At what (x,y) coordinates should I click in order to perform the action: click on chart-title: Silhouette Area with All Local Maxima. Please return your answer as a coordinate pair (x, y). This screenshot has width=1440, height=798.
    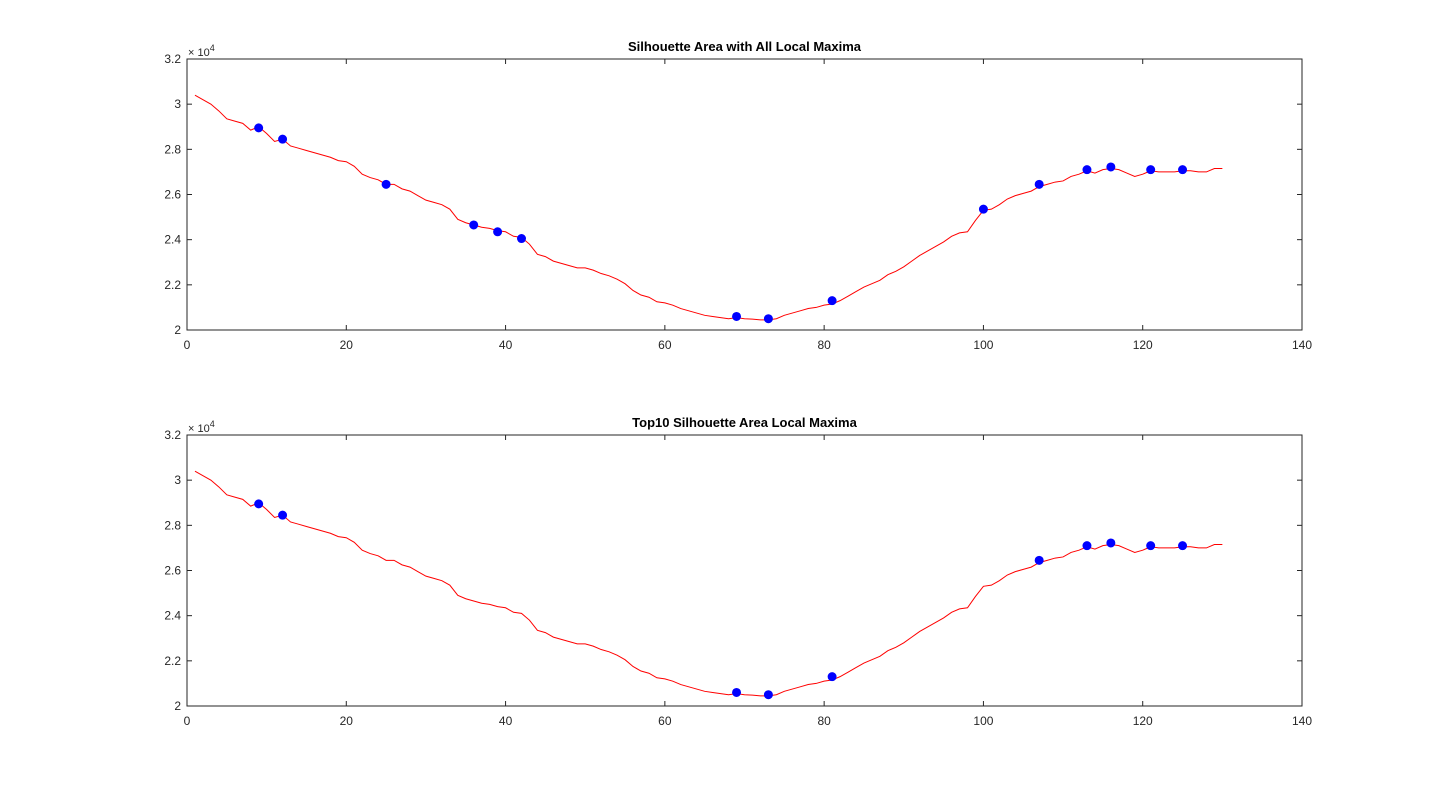
    Looking at the image, I should click on (745, 46).